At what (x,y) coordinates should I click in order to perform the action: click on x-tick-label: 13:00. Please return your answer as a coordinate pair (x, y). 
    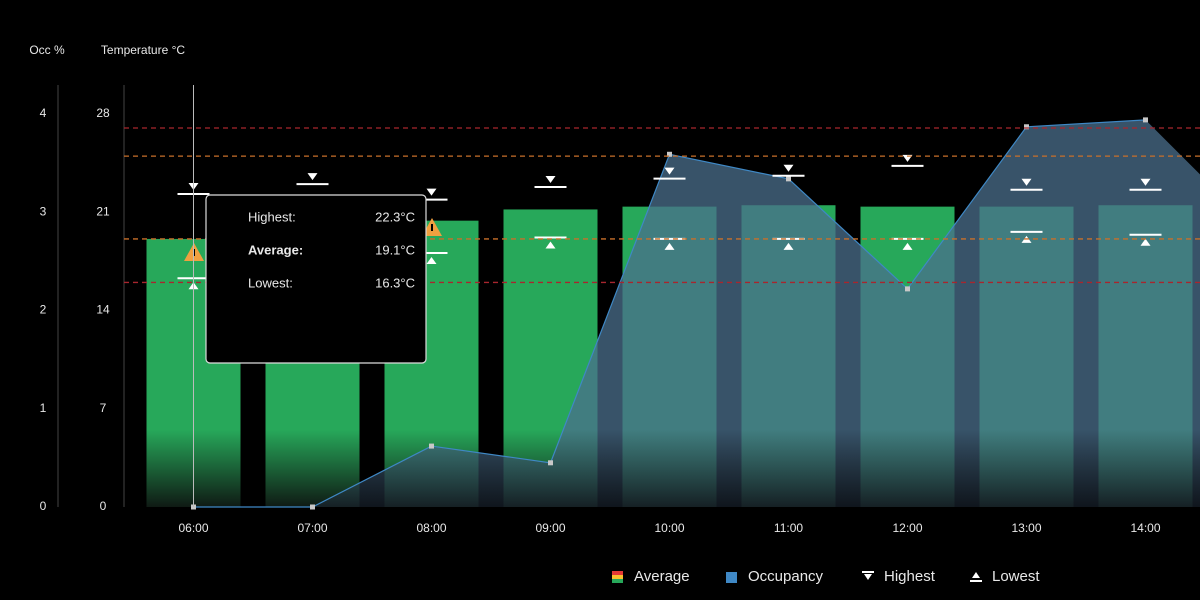
    Looking at the image, I should click on (1026, 528).